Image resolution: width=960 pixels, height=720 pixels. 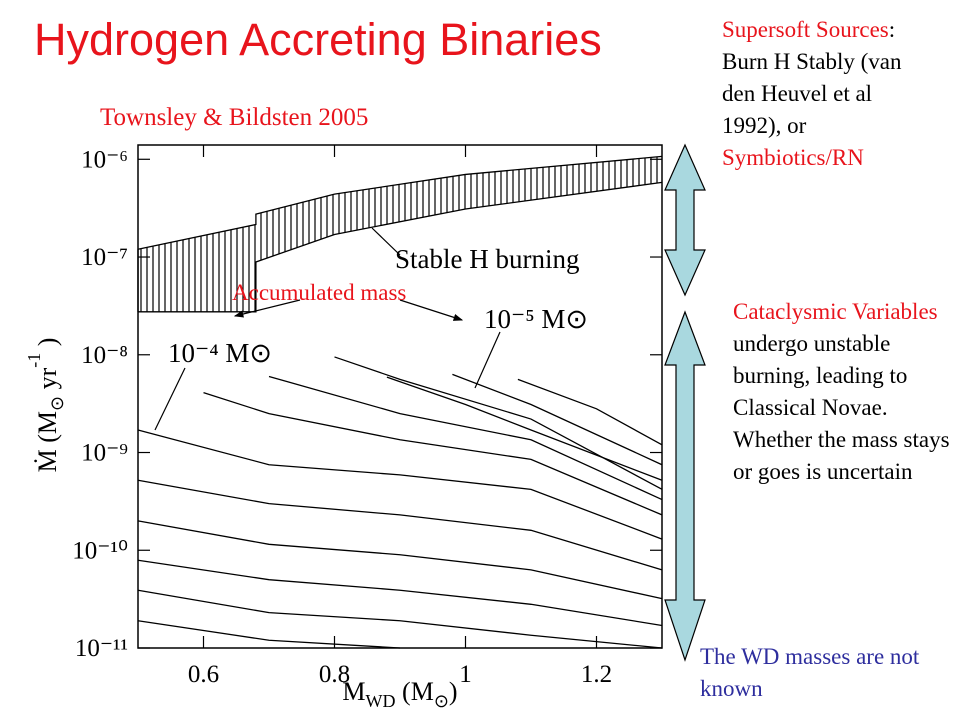 What do you see at coordinates (353, 691) in the screenshot?
I see `x-axis-label-part: M` at bounding box center [353, 691].